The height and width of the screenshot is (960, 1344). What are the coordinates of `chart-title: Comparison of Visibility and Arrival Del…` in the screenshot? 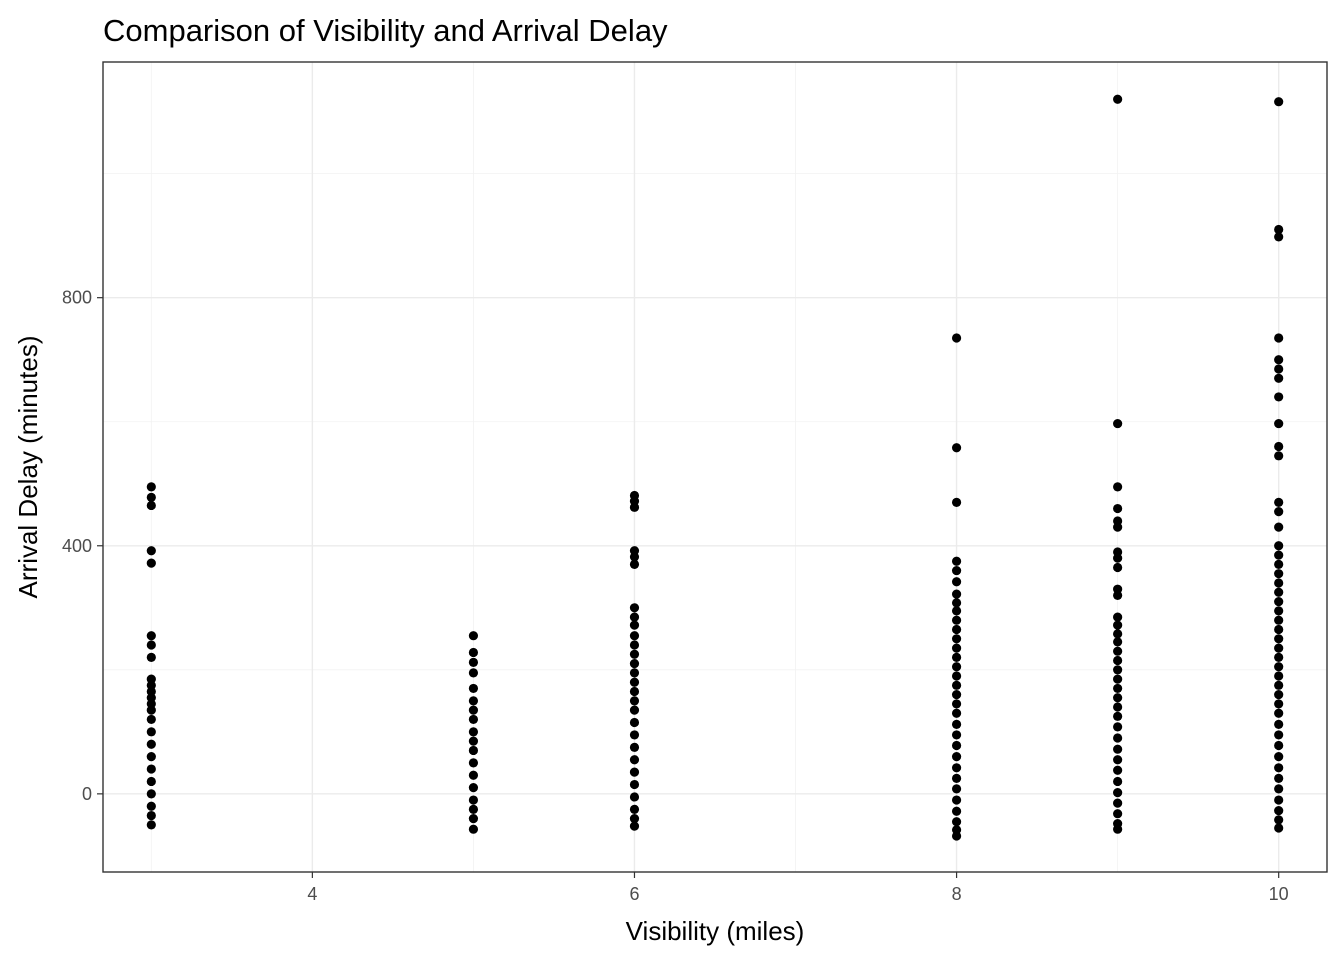 It's located at (385, 30).